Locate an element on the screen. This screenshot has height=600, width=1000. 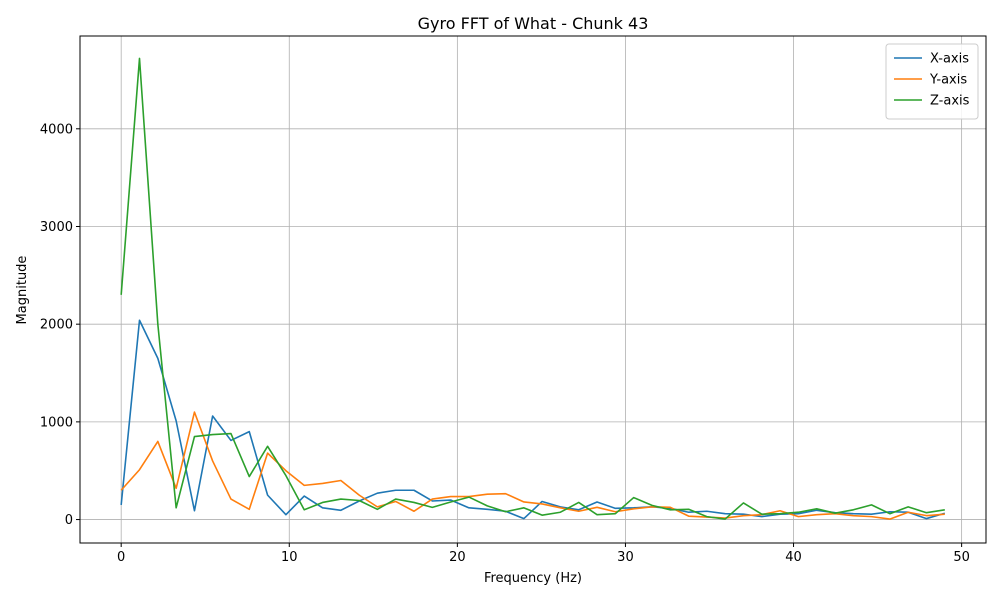
chart-title: Gyro FFT of What - Chunk 43 is located at coordinates (533, 23).